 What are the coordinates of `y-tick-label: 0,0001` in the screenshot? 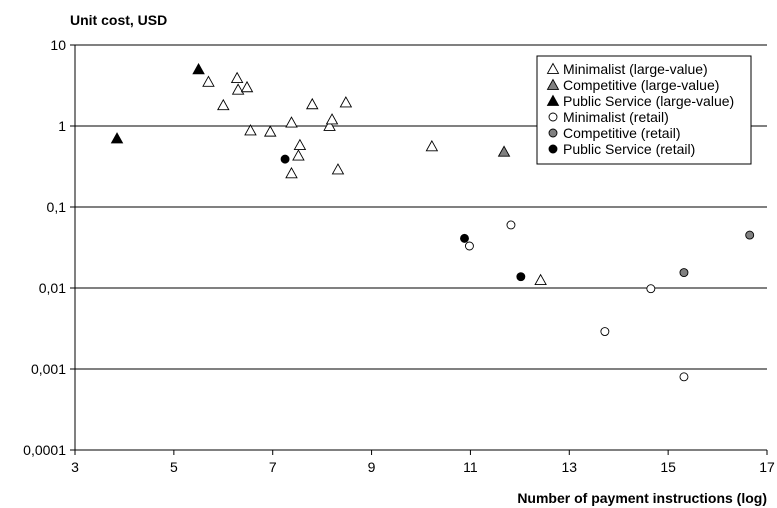 It's located at (44, 450).